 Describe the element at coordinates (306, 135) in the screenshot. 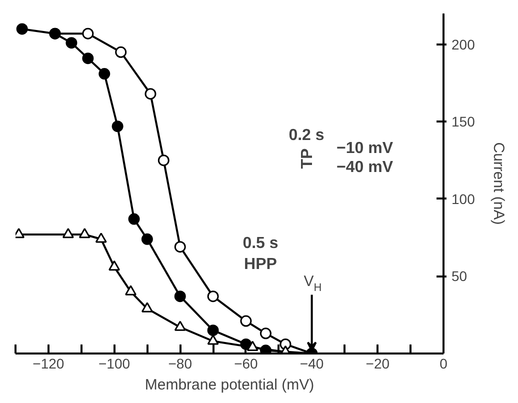

I see `annotation: 0.2 s` at that location.